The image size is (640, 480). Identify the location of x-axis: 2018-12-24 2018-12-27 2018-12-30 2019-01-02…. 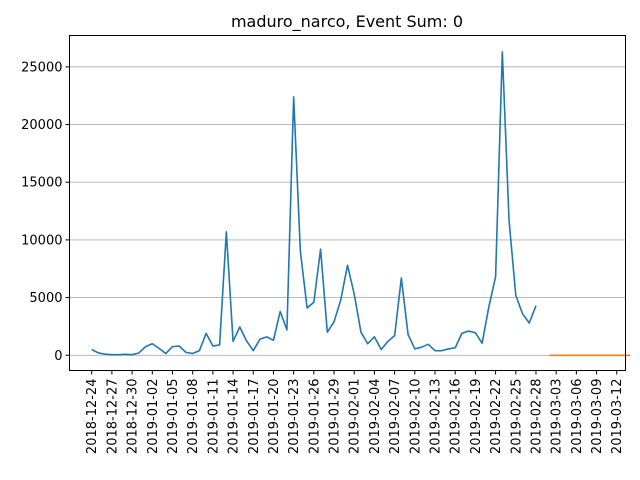
(355, 412).